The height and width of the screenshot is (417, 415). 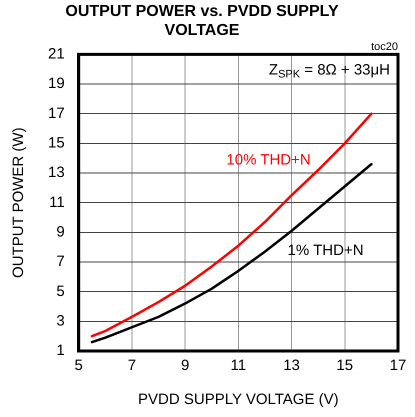 What do you see at coordinates (132, 365) in the screenshot?
I see `x-tick-label: 7` at bounding box center [132, 365].